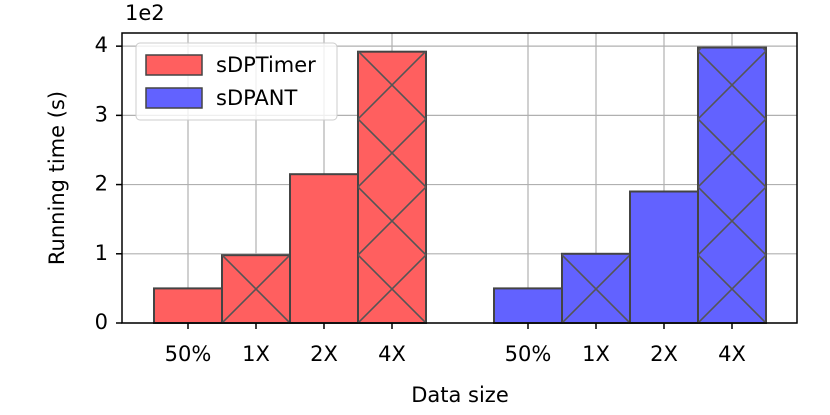 The height and width of the screenshot is (415, 830). I want to click on x-axis-label: Data size, so click(460, 395).